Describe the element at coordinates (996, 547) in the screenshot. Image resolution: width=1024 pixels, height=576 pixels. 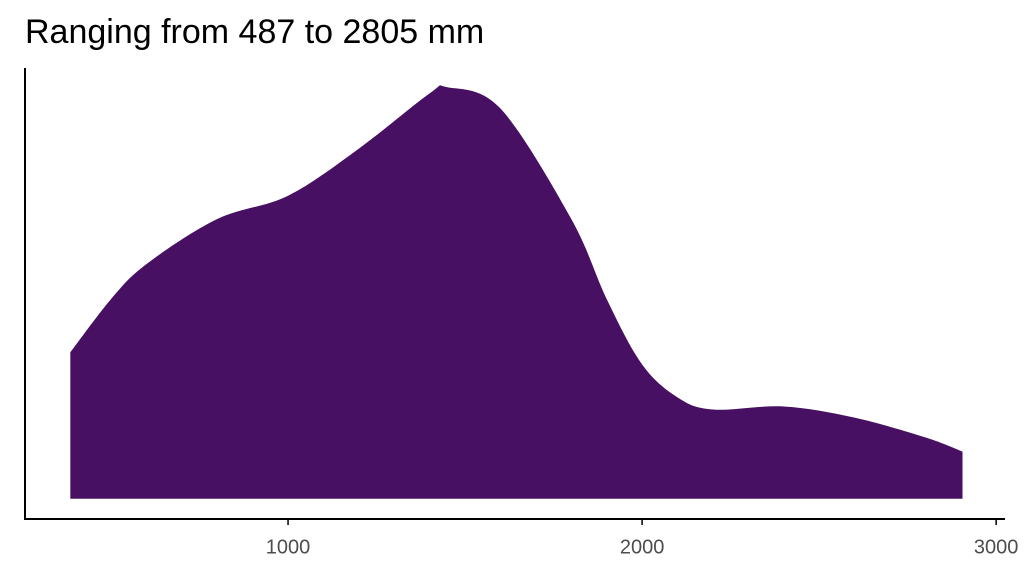
I see `x-tick-label: 3000` at that location.